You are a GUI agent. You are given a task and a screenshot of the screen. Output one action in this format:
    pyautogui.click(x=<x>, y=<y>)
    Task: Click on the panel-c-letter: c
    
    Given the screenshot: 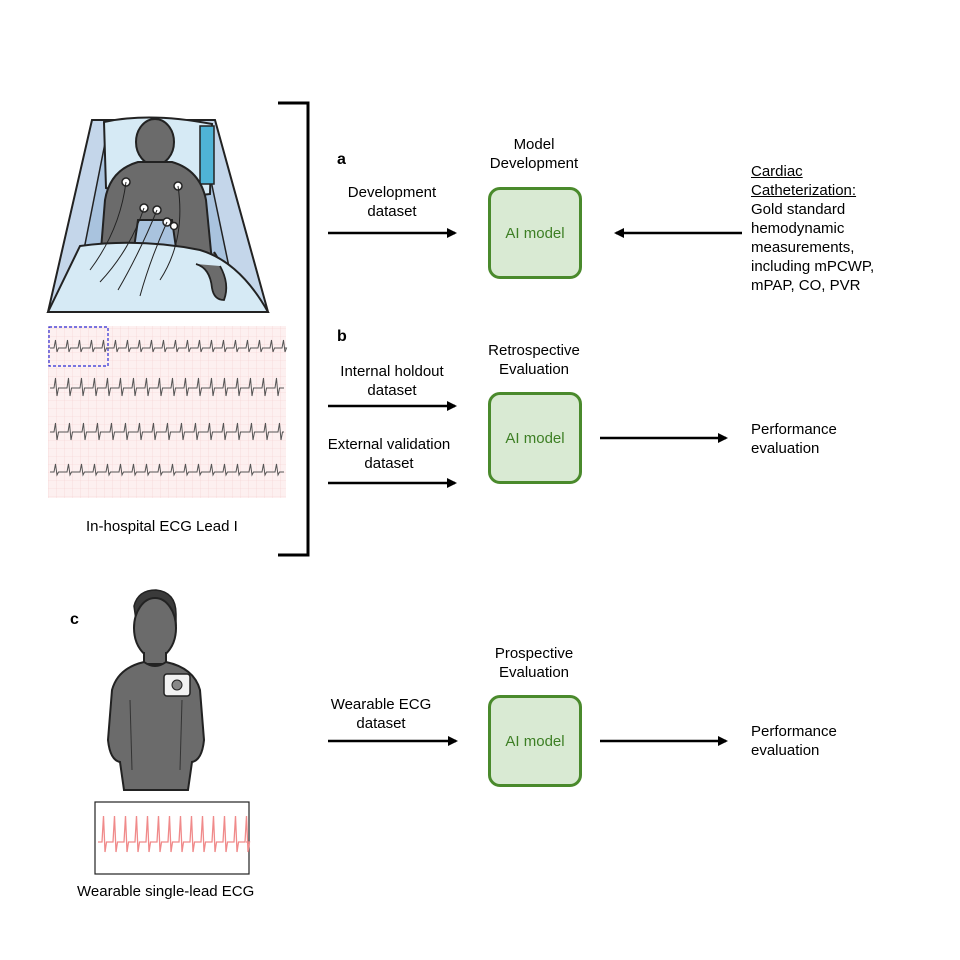 What is the action you would take?
    pyautogui.click(x=74, y=619)
    